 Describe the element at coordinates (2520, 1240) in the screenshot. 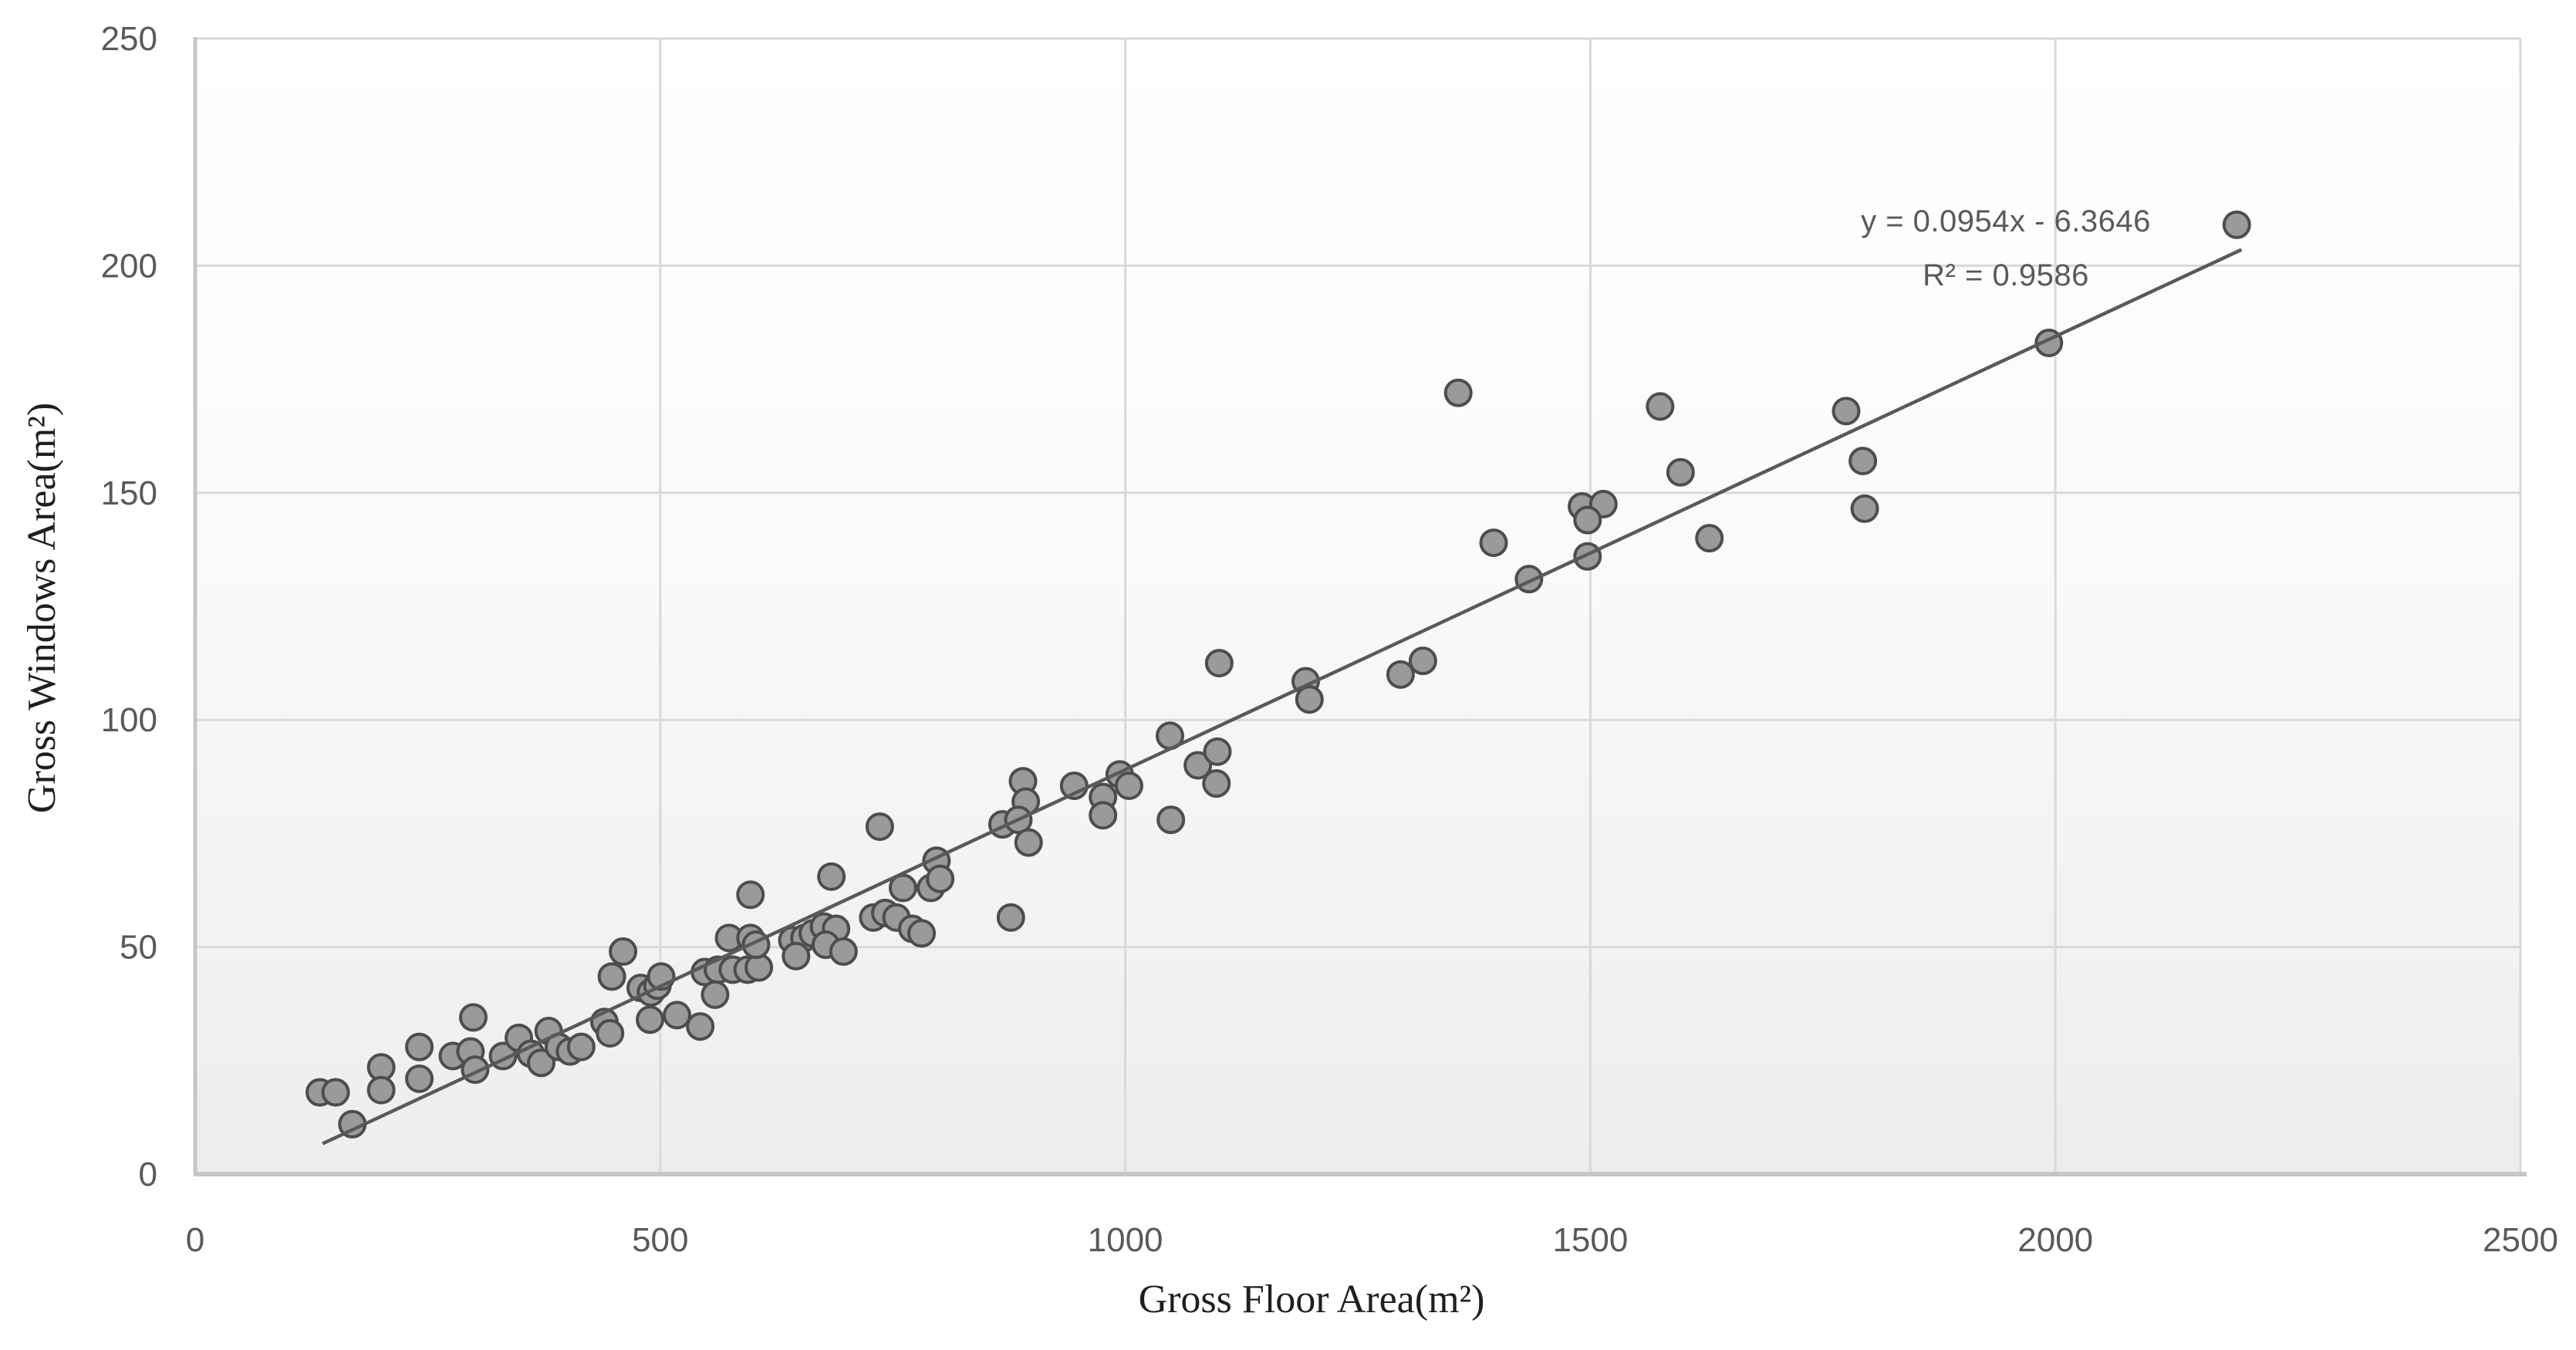

I see `x-tick-label-2500: 2500` at that location.